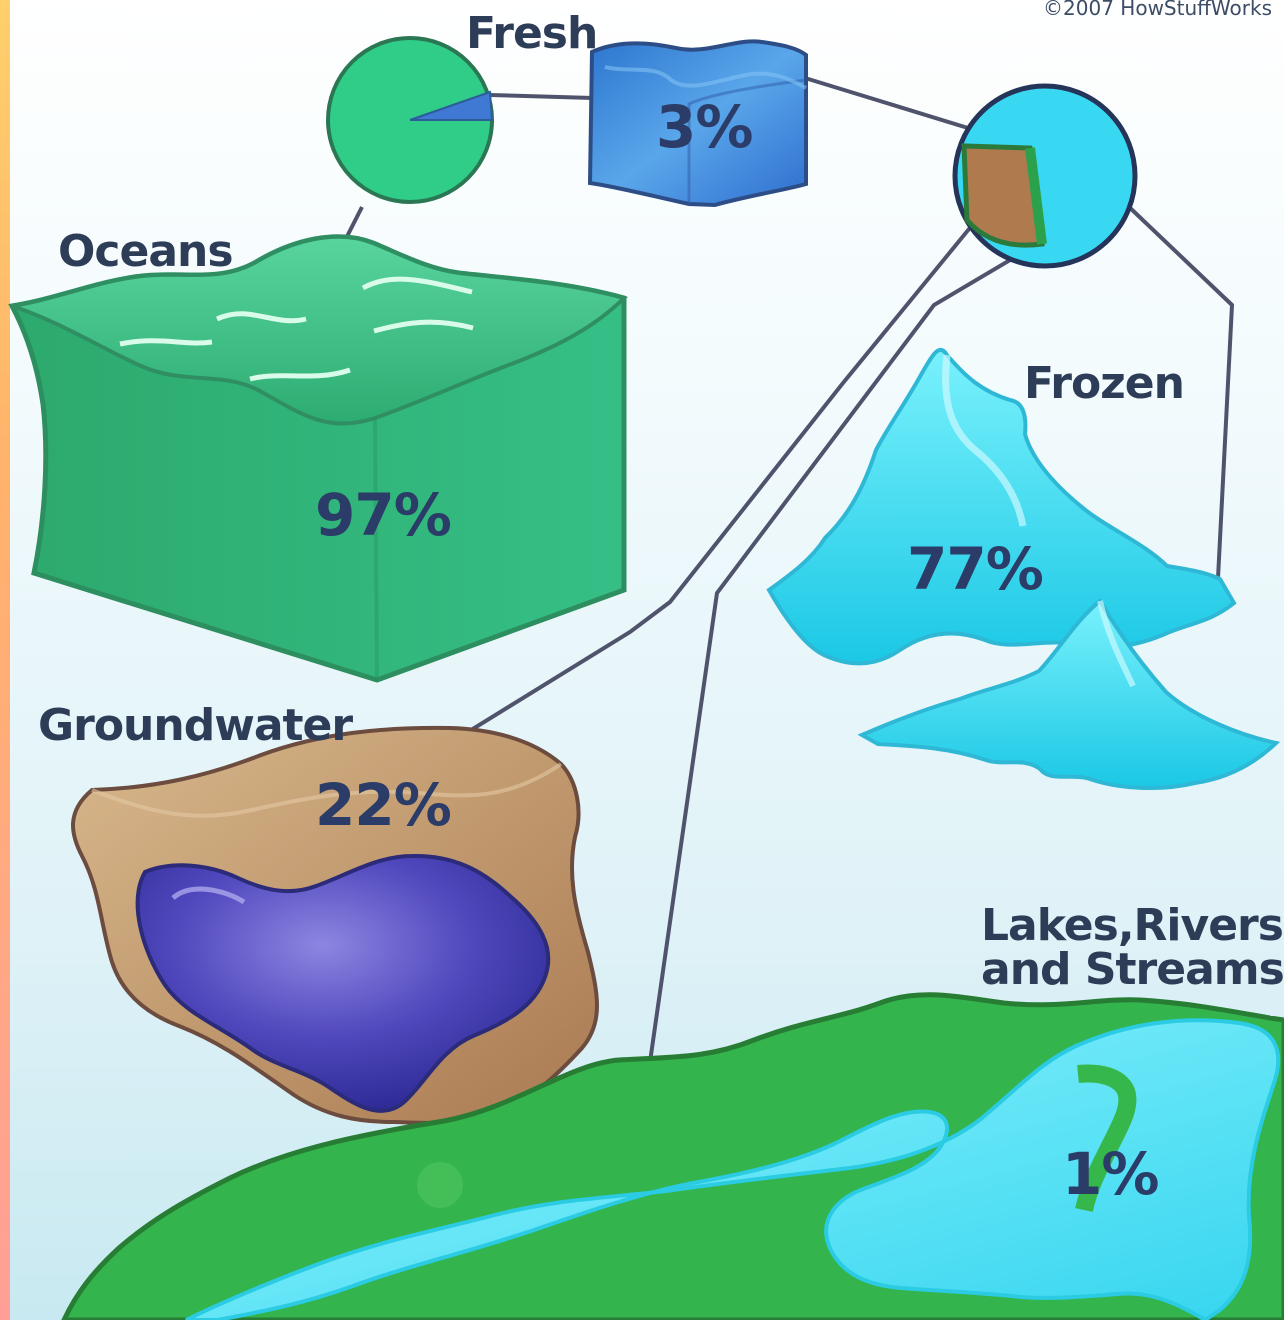 This screenshot has width=1284, height=1320. Describe the element at coordinates (146, 251) in the screenshot. I see `oceans-label: Oceans` at that location.